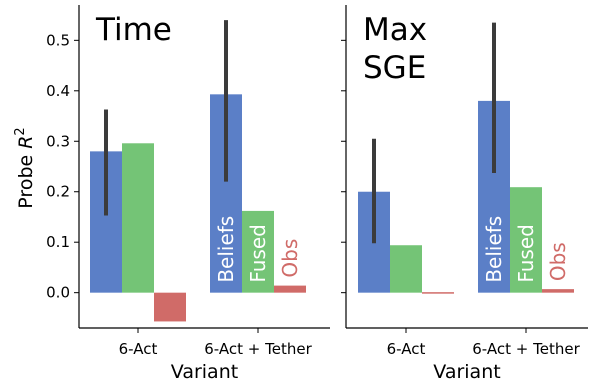  I want to click on y-tick-label: 0.0, so click(58, 293).